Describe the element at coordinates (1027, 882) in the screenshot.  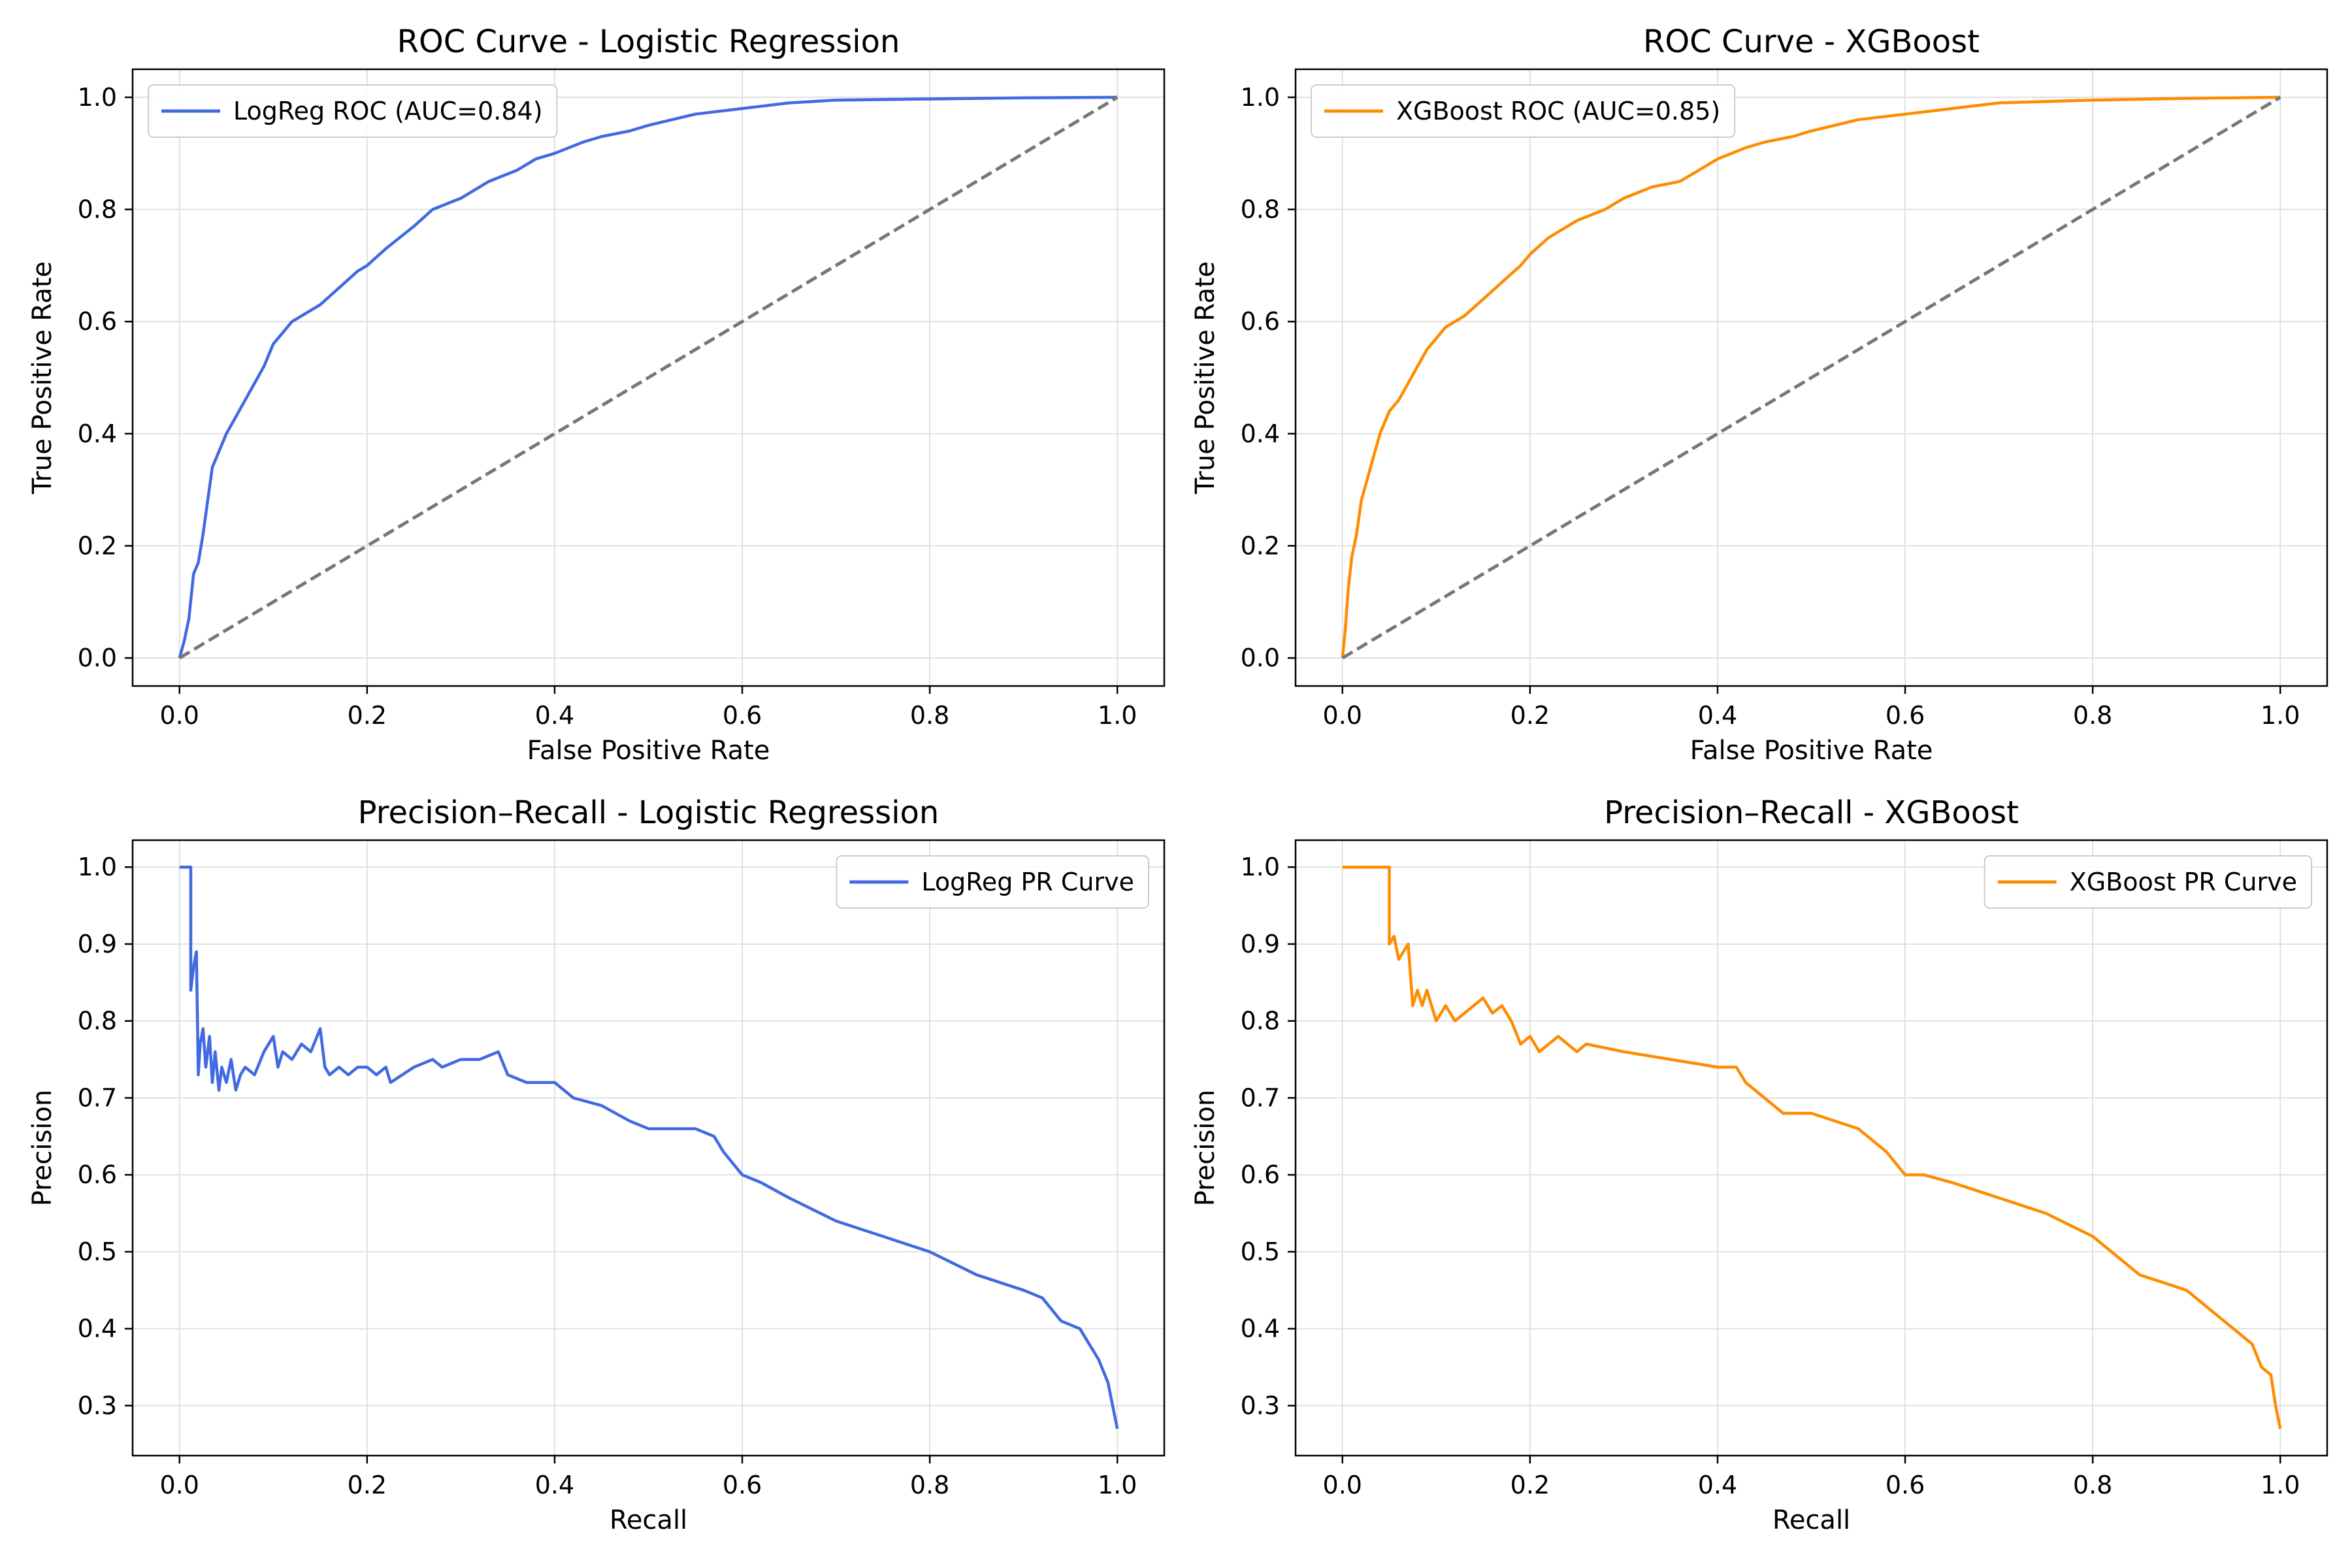
I see `legend-label: LogReg PR Curve` at that location.